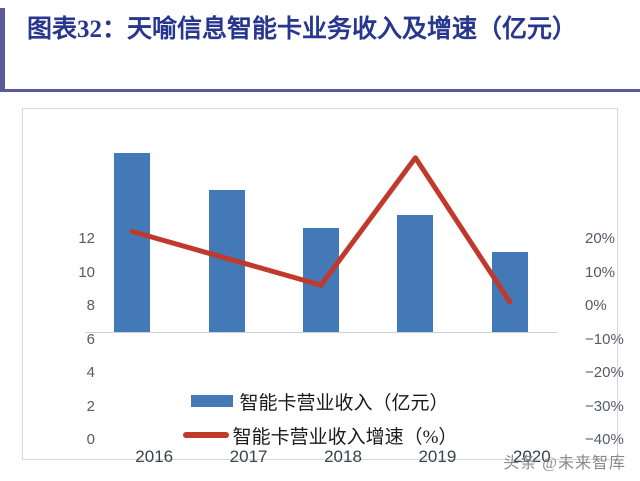  I want to click on category-axis-tick: 2017, so click(248, 456).